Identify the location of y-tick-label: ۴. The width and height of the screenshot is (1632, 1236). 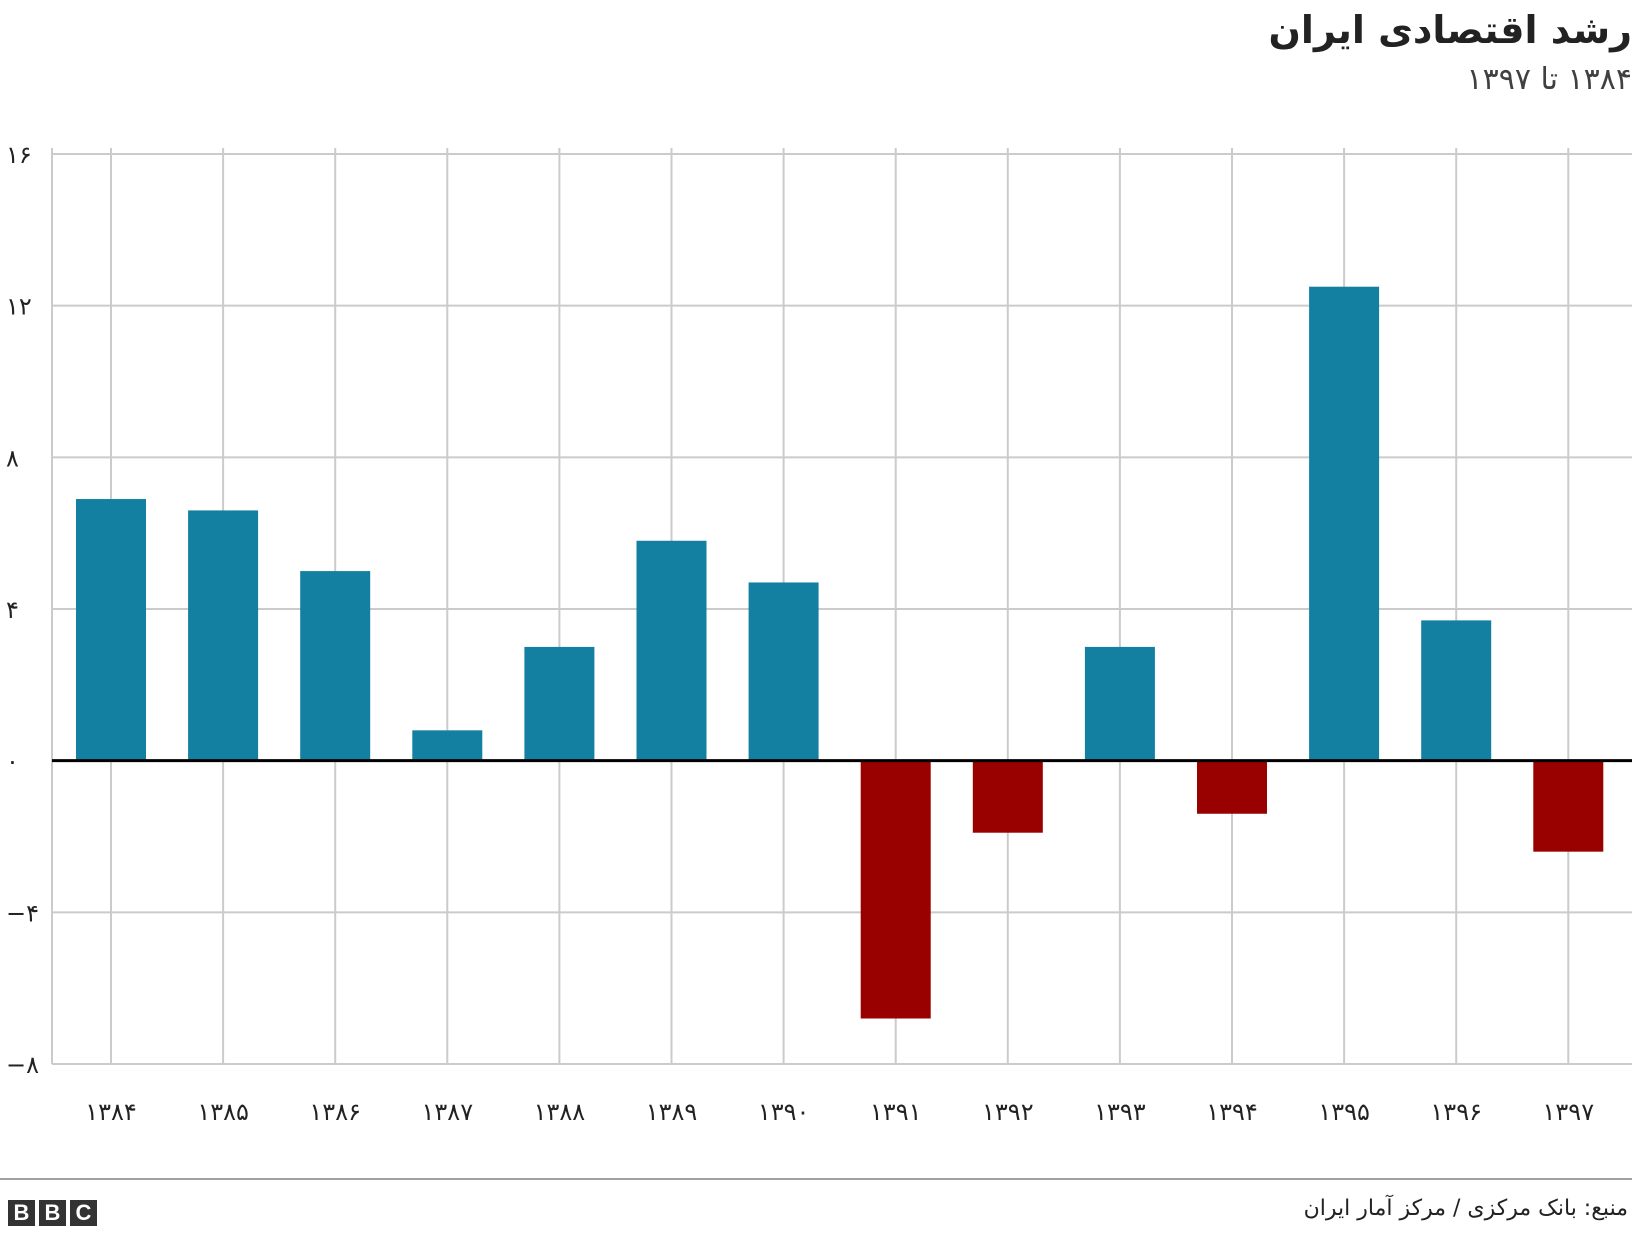
(12, 610).